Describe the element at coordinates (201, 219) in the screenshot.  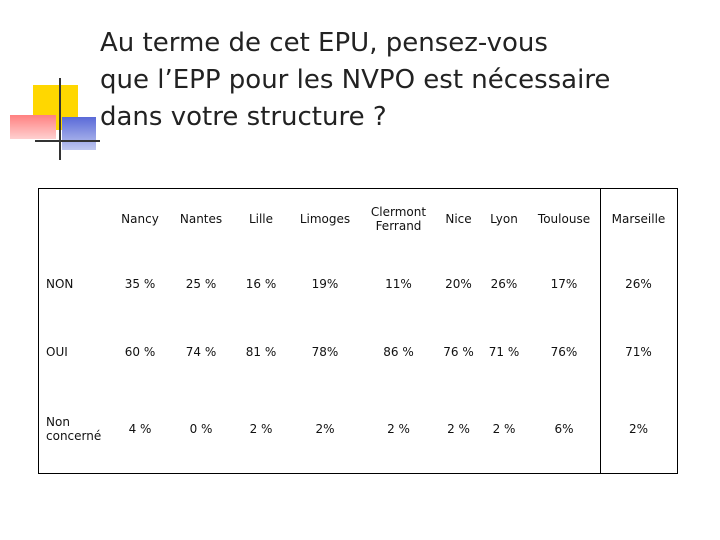
I see `column-header: Nantes` at that location.